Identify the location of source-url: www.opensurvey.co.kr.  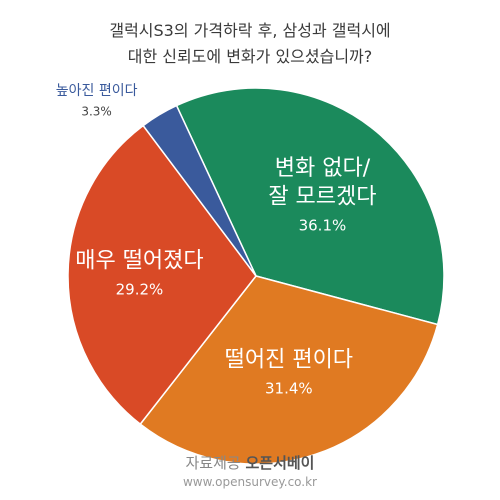
(249, 482).